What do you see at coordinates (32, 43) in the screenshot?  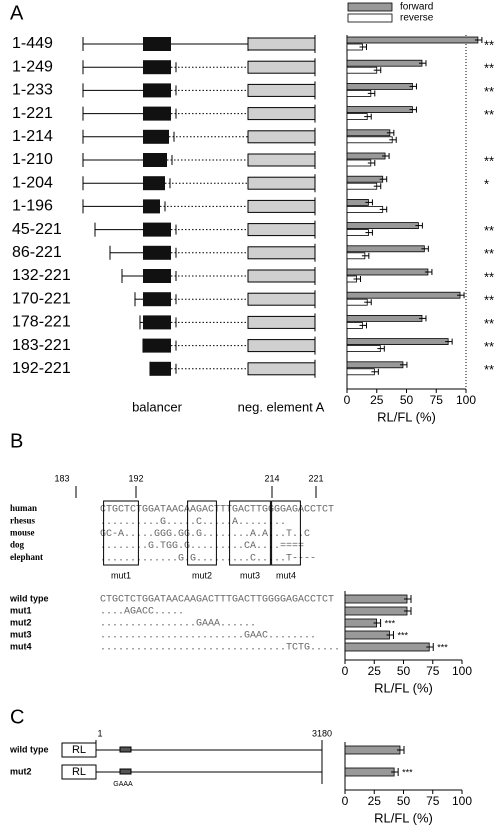 I see `category-label: 1-449` at bounding box center [32, 43].